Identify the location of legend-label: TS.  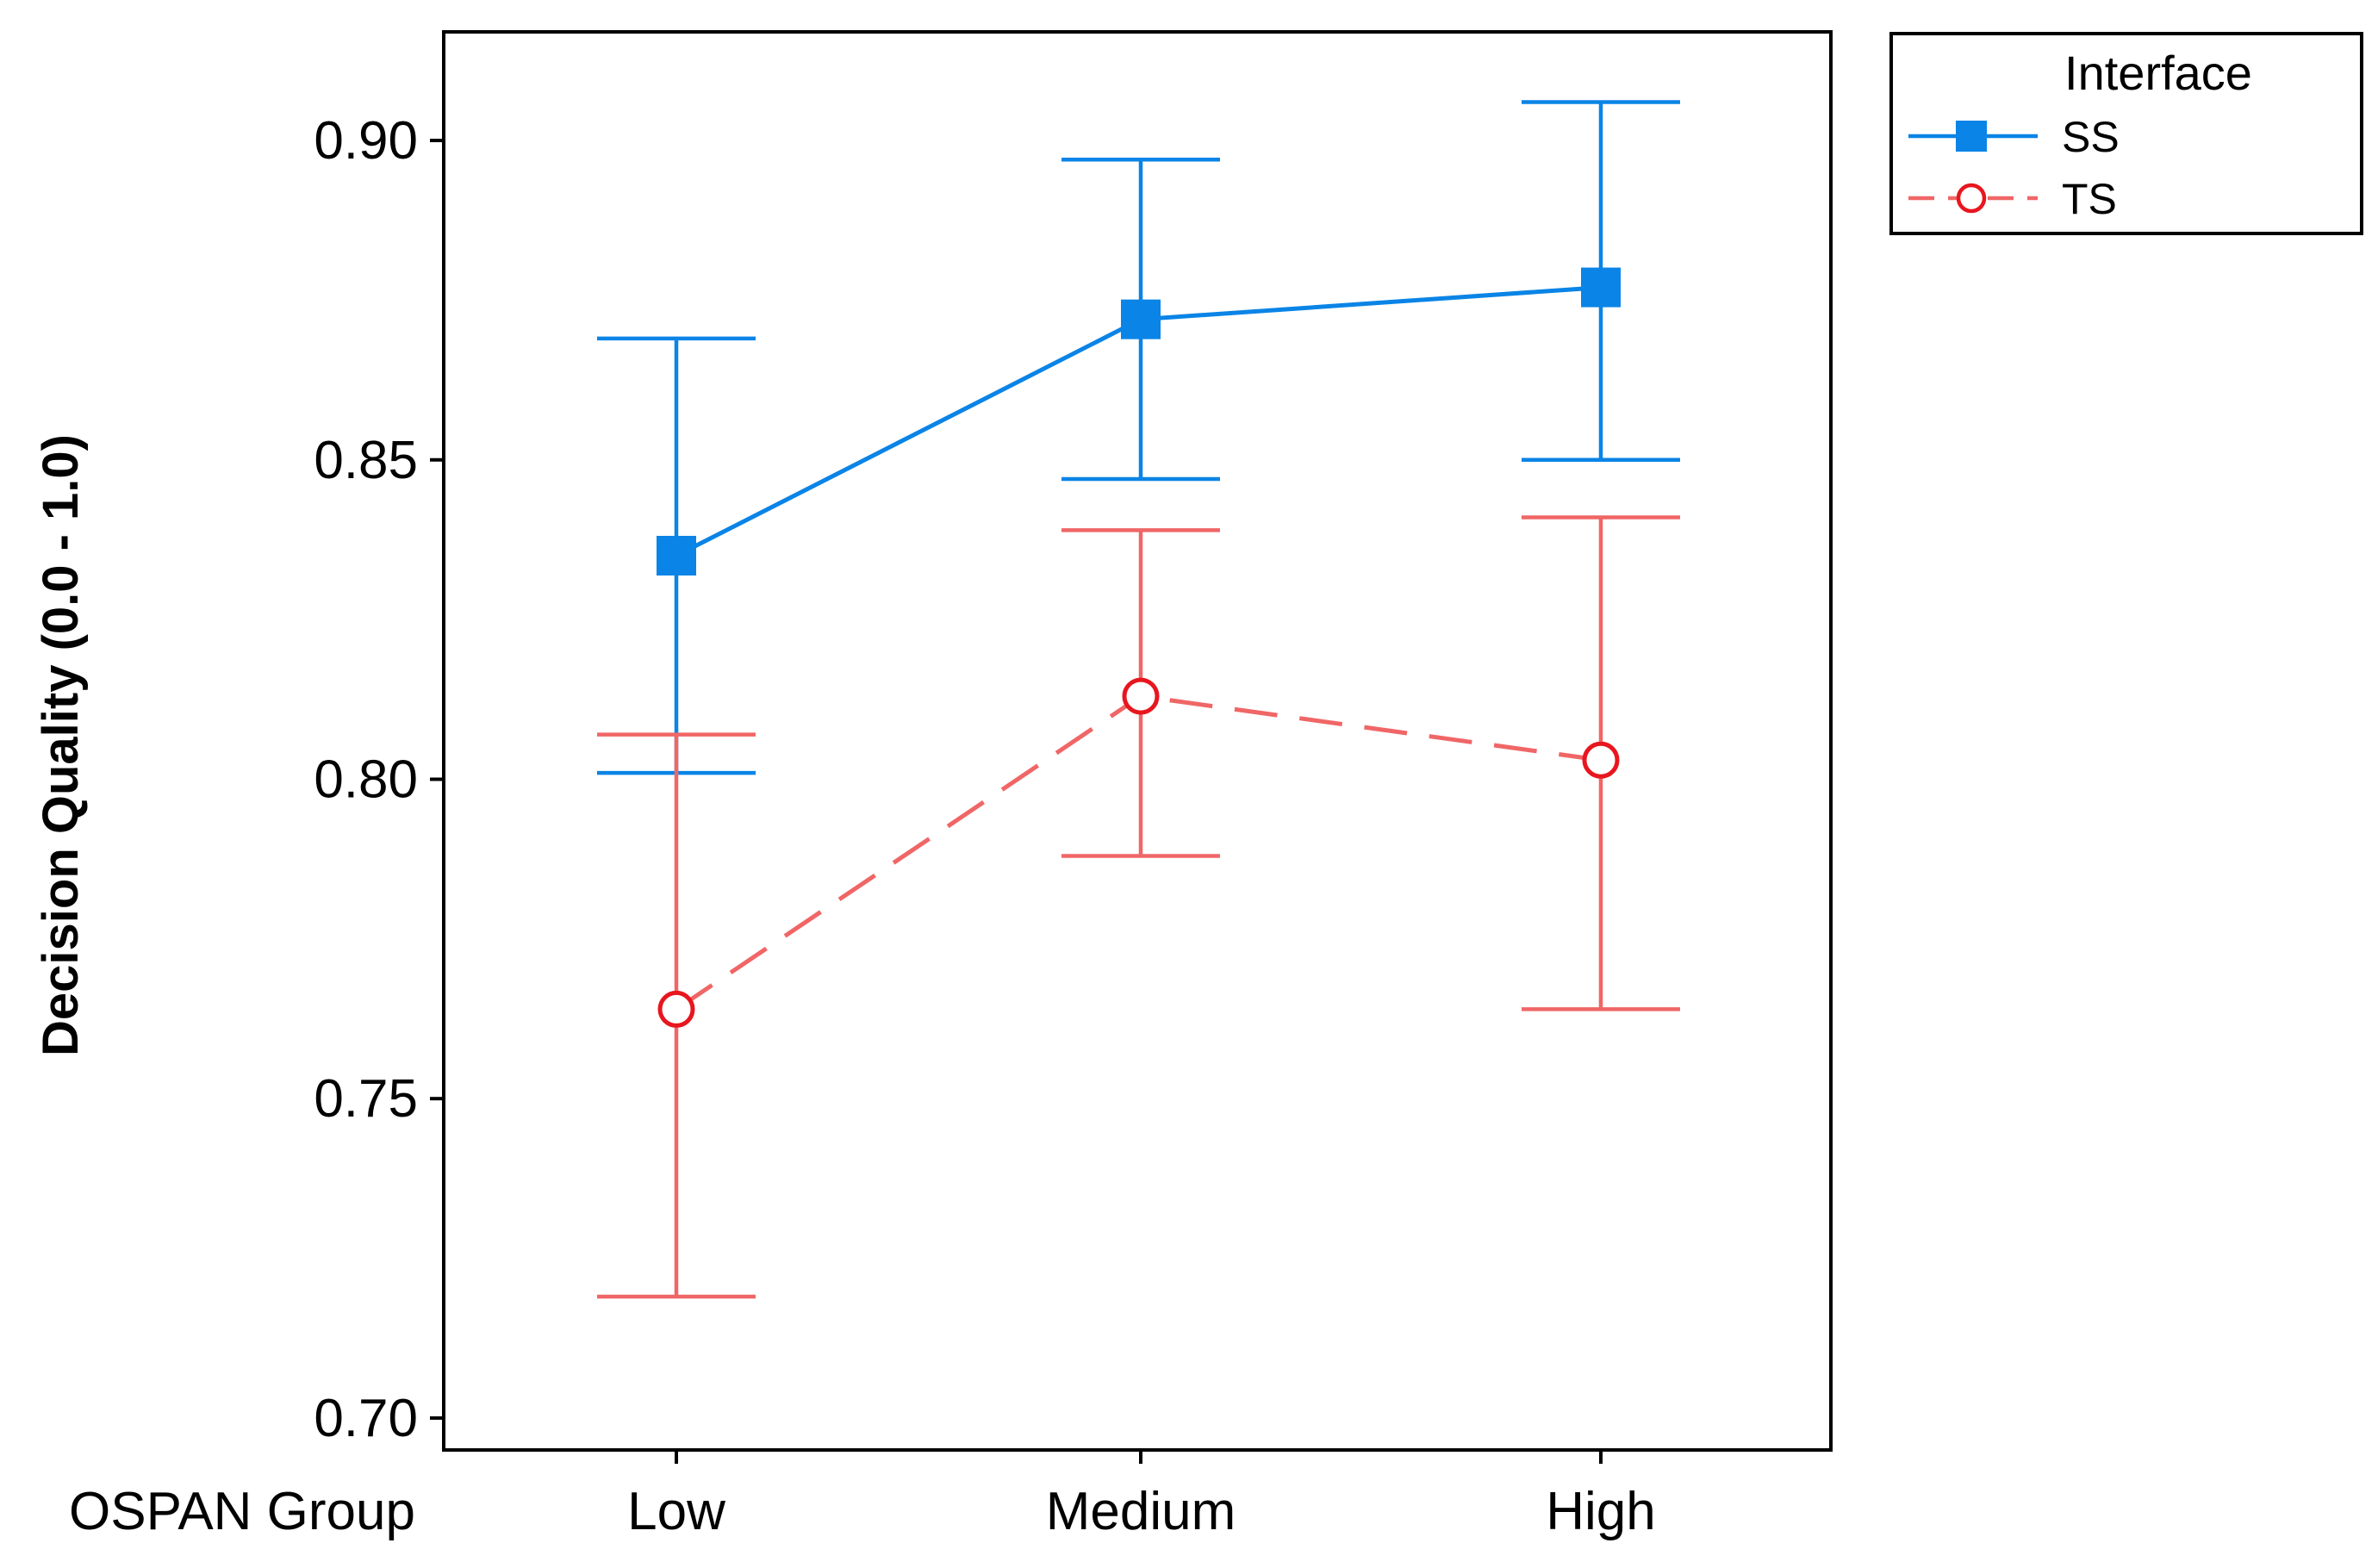
(2089, 199).